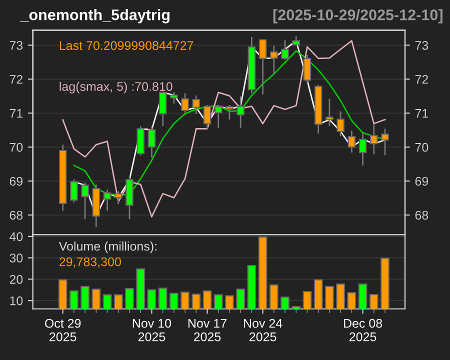  I want to click on y-tick-label: 69, so click(16, 181).